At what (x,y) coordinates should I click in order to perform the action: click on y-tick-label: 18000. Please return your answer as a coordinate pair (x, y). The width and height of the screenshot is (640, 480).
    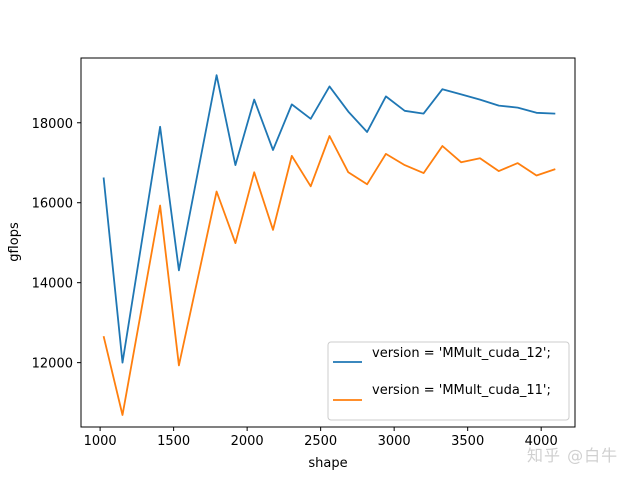
    Looking at the image, I should click on (52, 124).